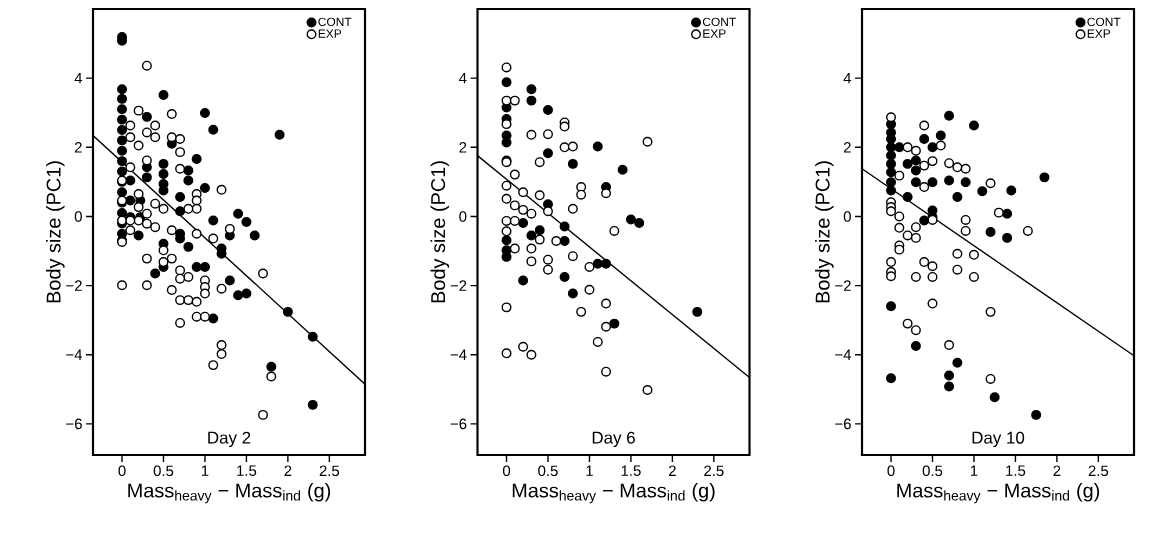 Image resolution: width=1151 pixels, height=550 pixels. Describe the element at coordinates (998, 439) in the screenshot. I see `annotation: Day 10` at that location.